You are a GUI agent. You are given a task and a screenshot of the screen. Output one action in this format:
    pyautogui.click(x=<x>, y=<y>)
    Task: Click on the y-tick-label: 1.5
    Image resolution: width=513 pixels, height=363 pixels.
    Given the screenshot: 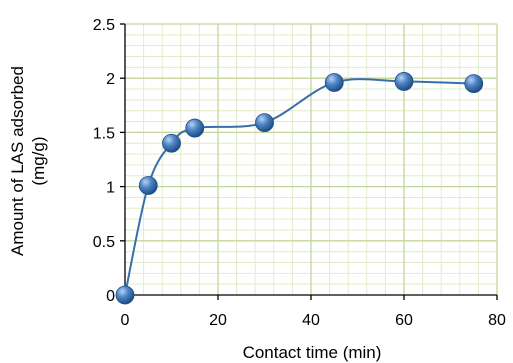 What is the action you would take?
    pyautogui.click(x=104, y=133)
    